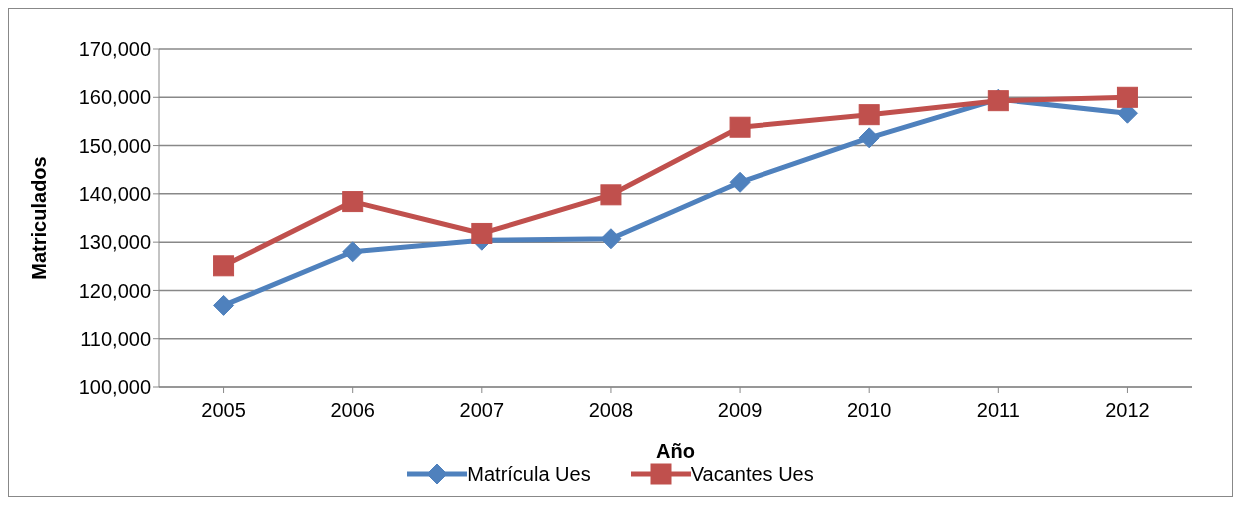 This screenshot has width=1241, height=505. I want to click on y-tick-label: 130,000, so click(114, 242).